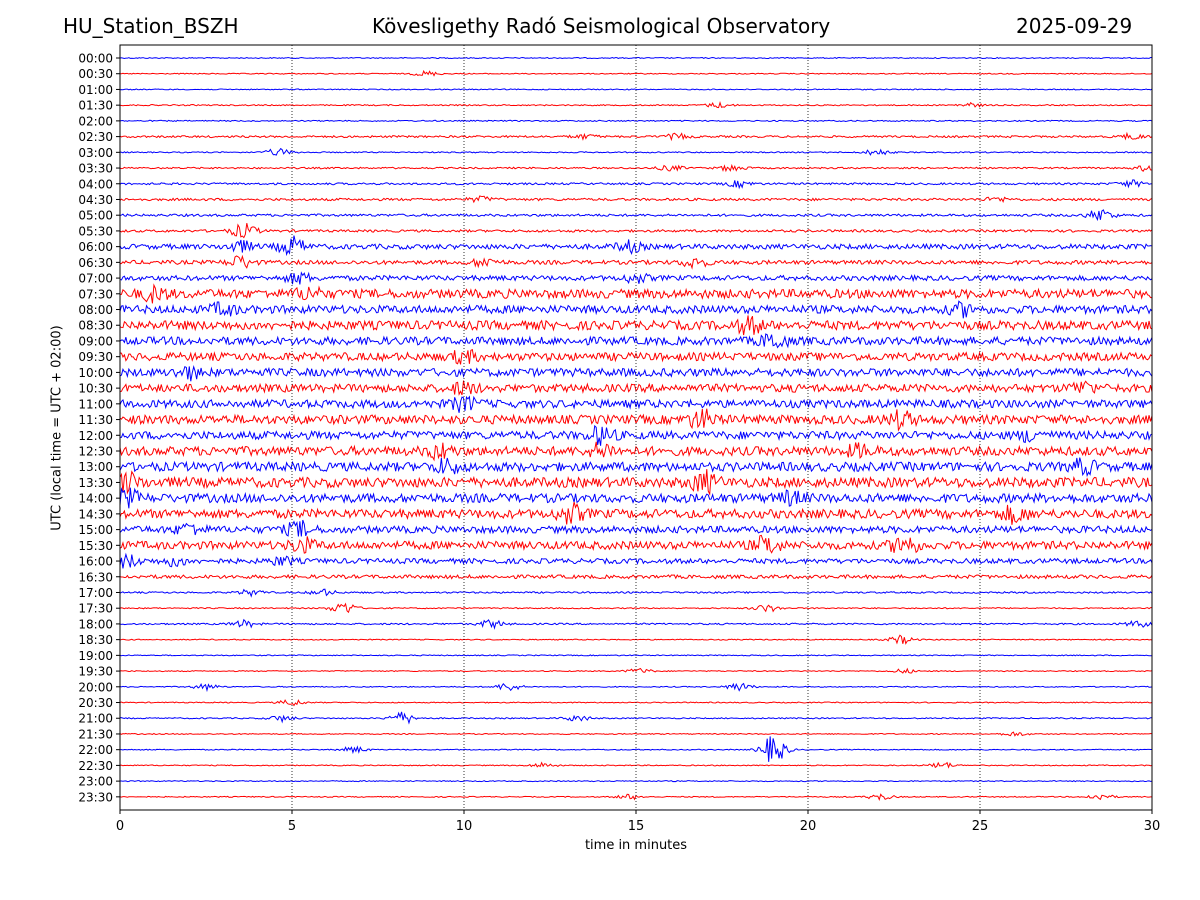  I want to click on y-tick-label: 01:30, so click(95, 106).